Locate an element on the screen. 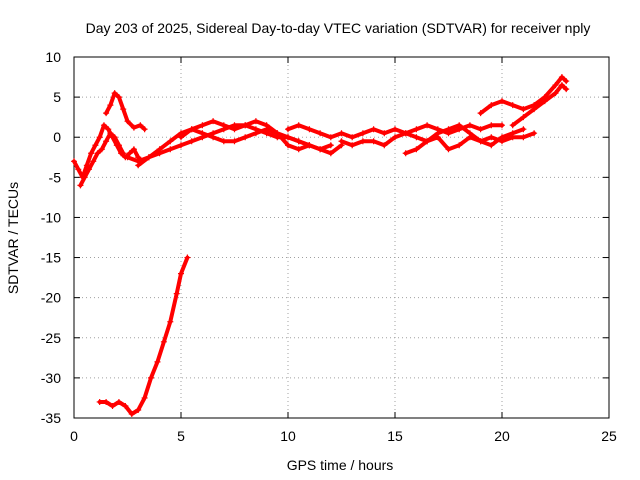 The height and width of the screenshot is (480, 640). y-tick-label: -30 is located at coordinates (51, 378).